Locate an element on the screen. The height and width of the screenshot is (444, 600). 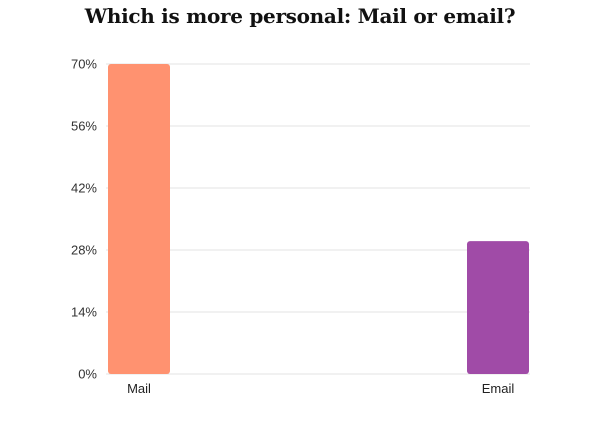
x-axis: Mail Email is located at coordinates (320, 388).